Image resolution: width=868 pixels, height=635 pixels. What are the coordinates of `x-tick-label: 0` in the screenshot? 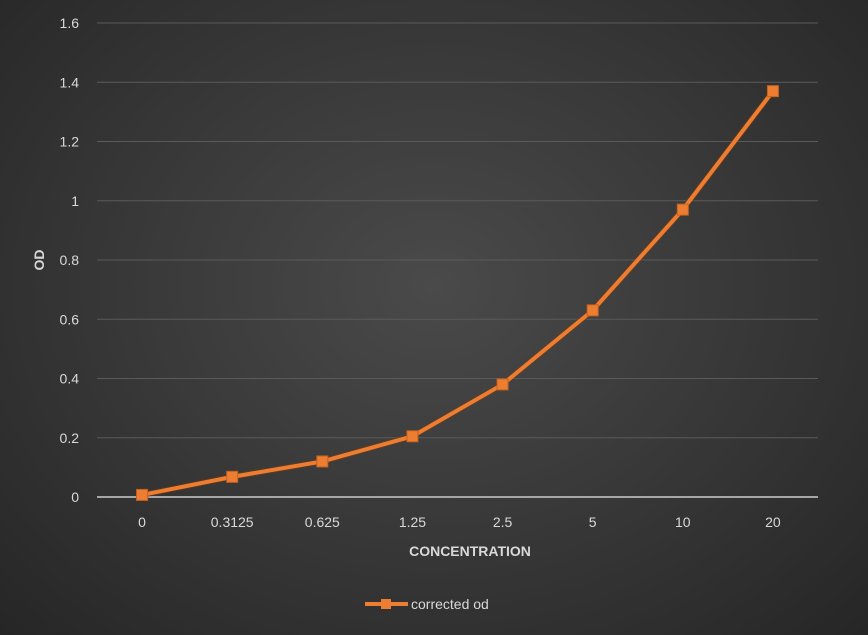 It's located at (142, 522).